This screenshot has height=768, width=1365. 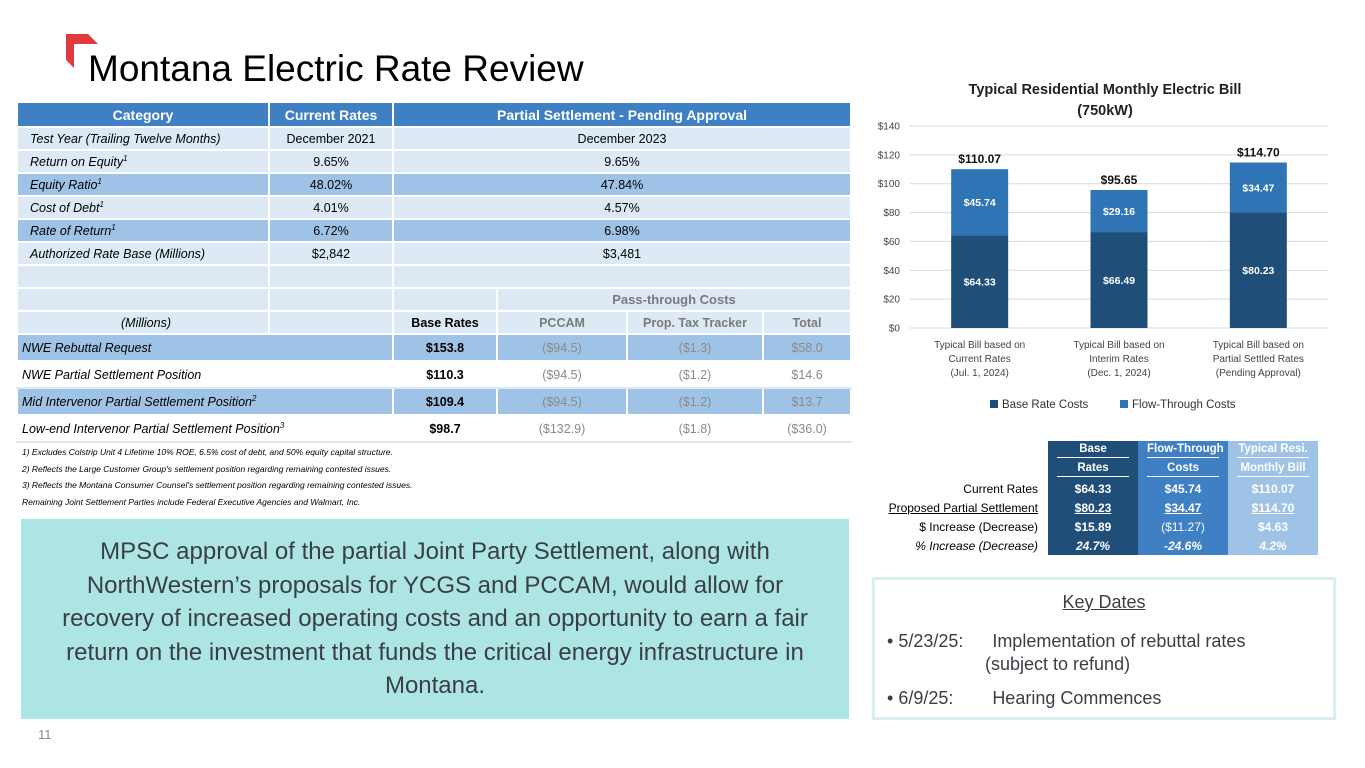 I want to click on summary-row-label: $ Increase (Decrease), so click(x=978, y=526).